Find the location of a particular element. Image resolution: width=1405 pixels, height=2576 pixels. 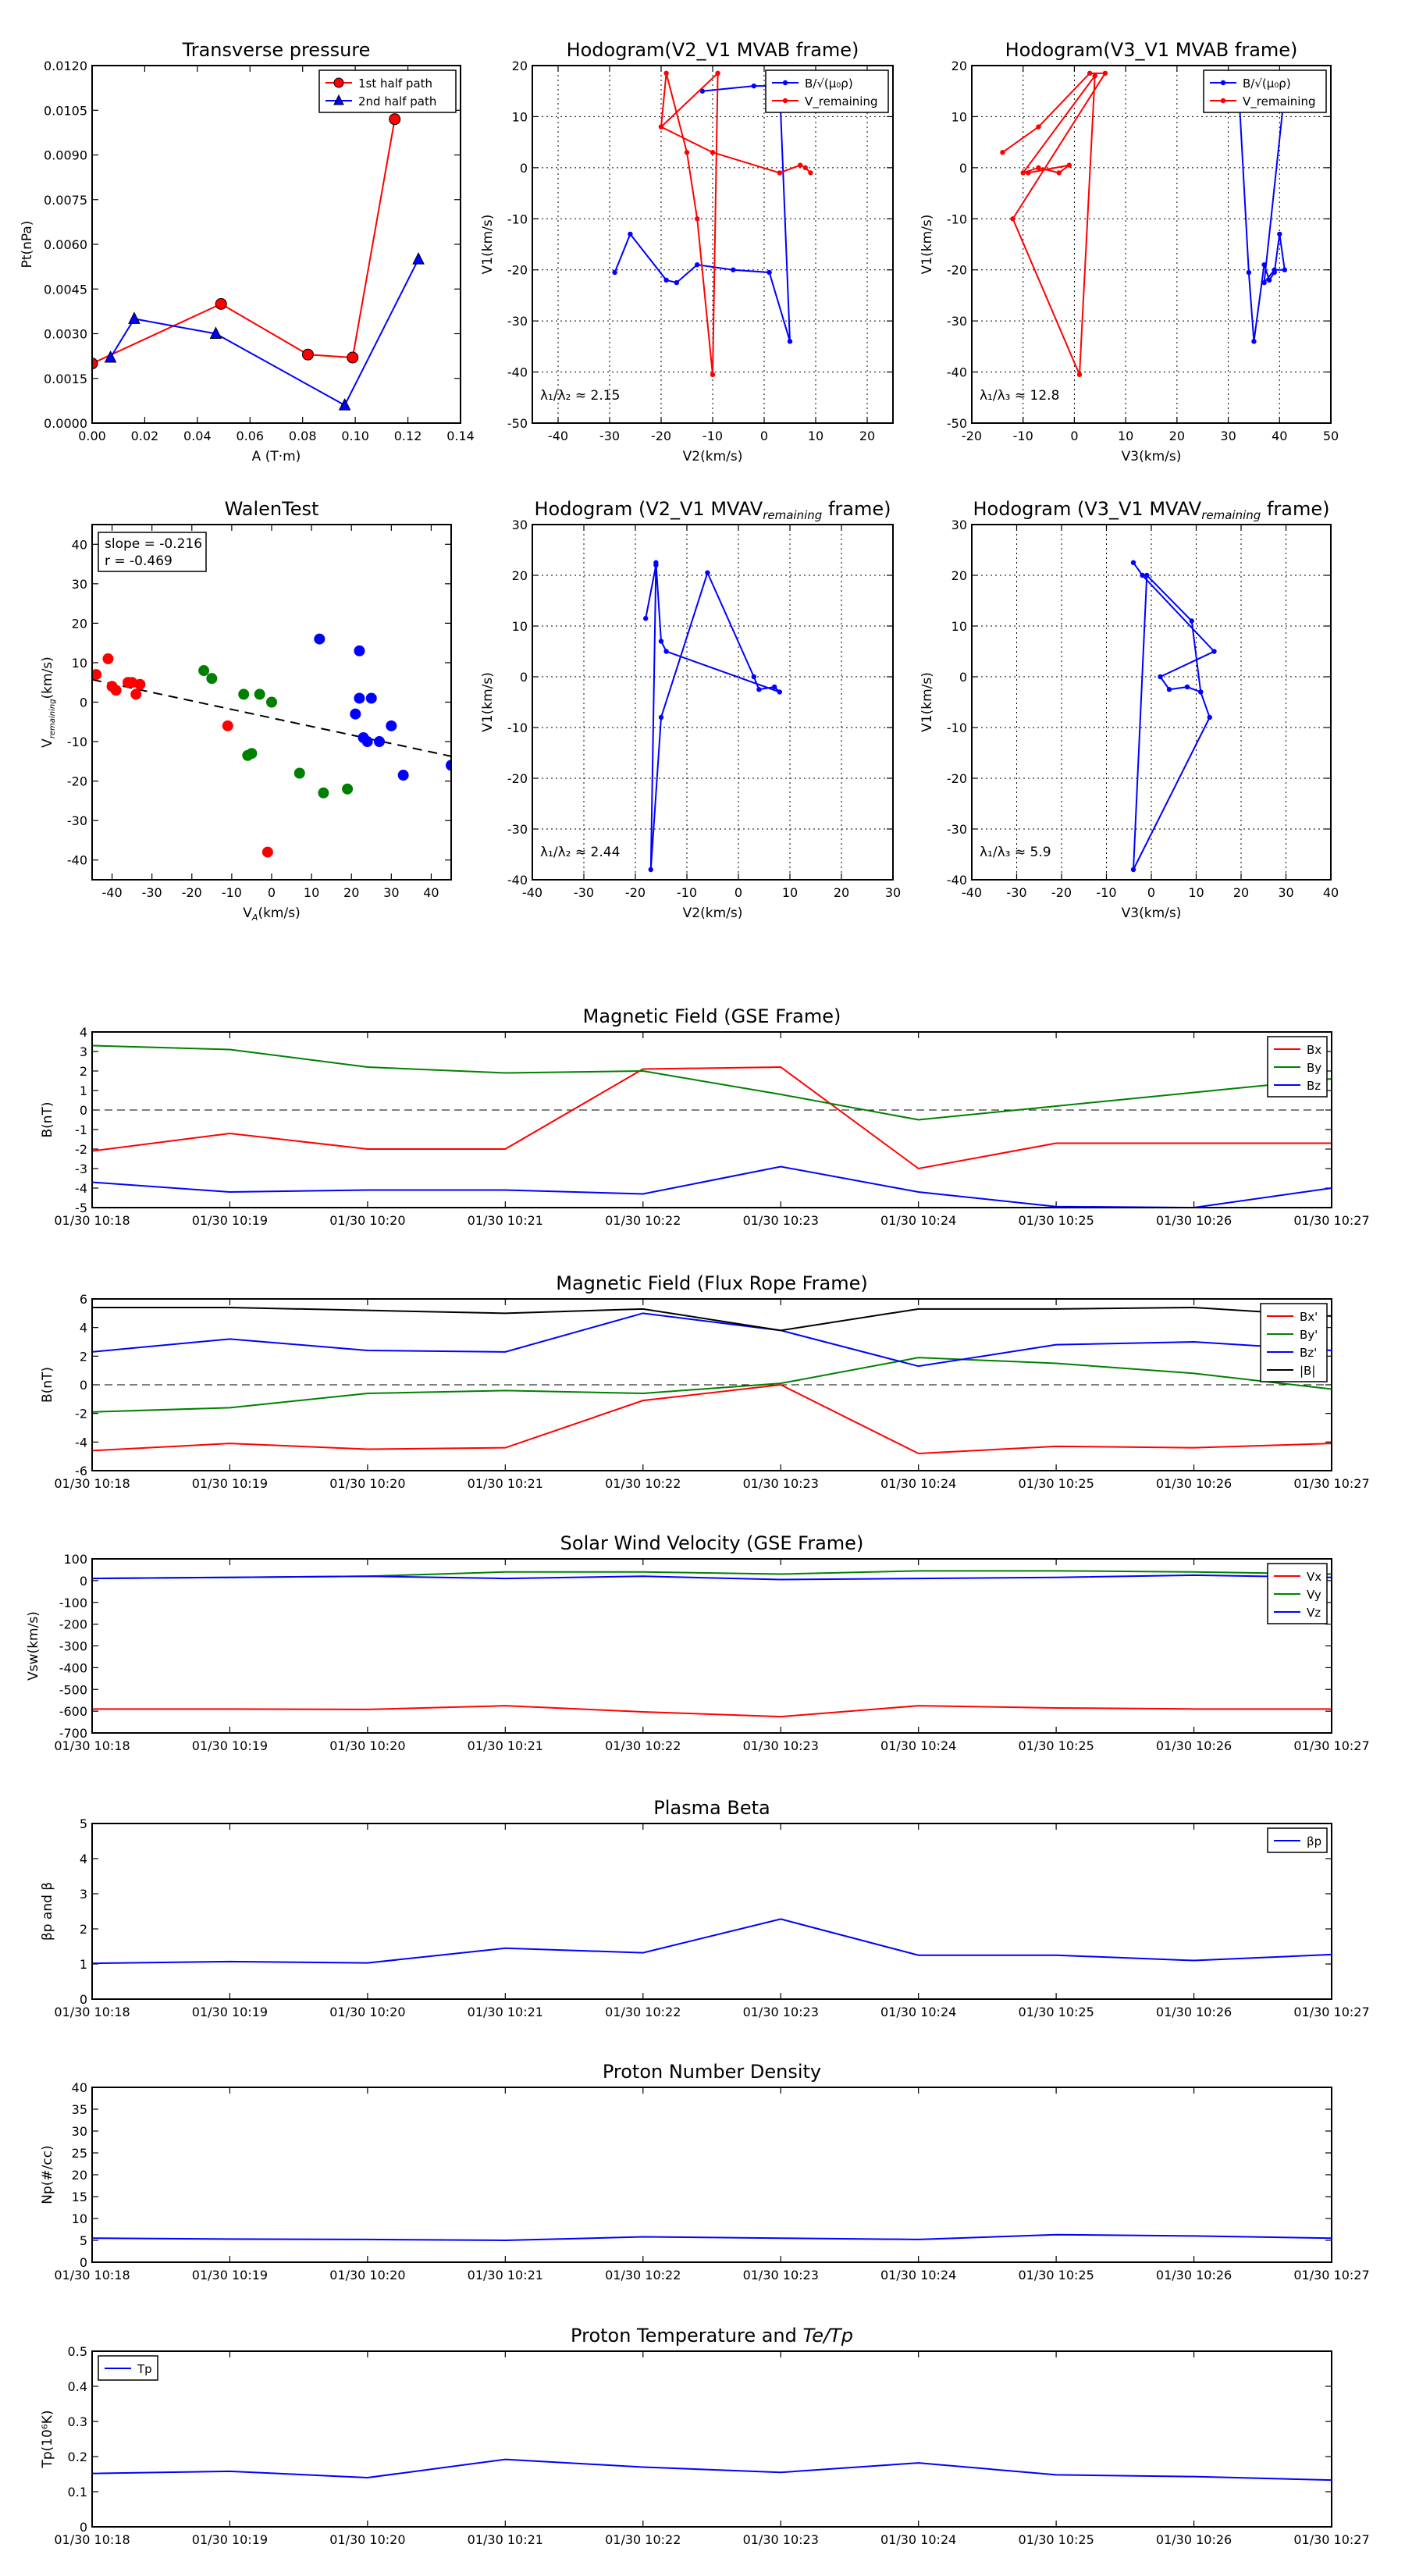

x-tick-label: -30 is located at coordinates (610, 436).